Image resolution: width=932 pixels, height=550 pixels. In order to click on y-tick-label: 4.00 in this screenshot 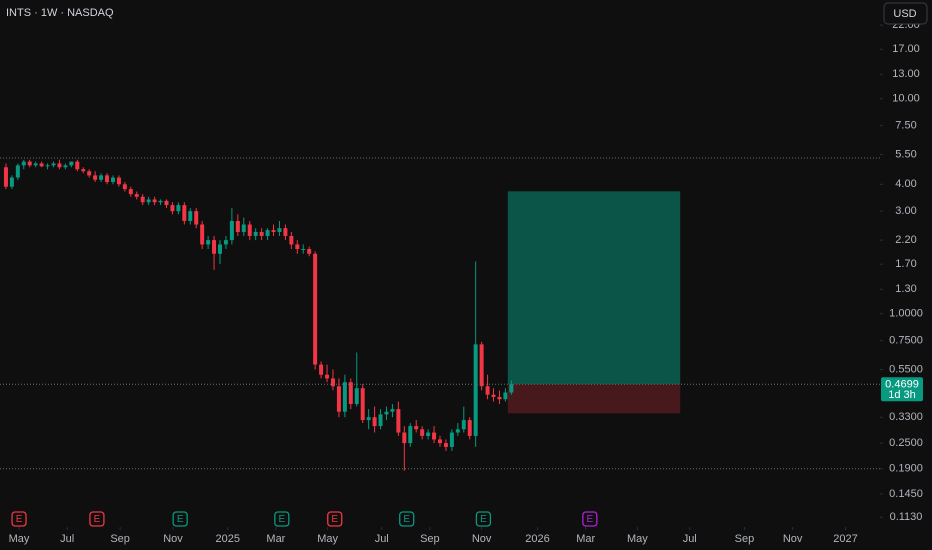, I will do `click(905, 184)`.